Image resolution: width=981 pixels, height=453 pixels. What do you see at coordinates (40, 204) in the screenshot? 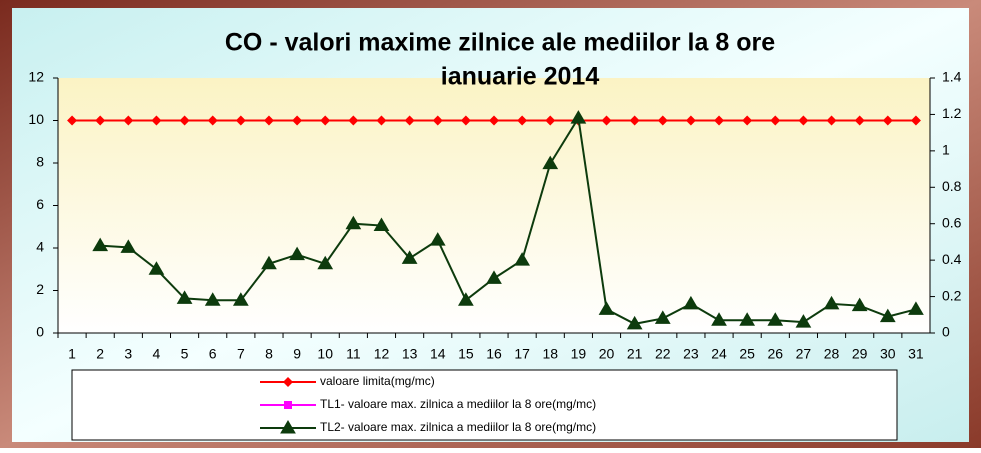
I see `y-tick-label: 6` at bounding box center [40, 204].